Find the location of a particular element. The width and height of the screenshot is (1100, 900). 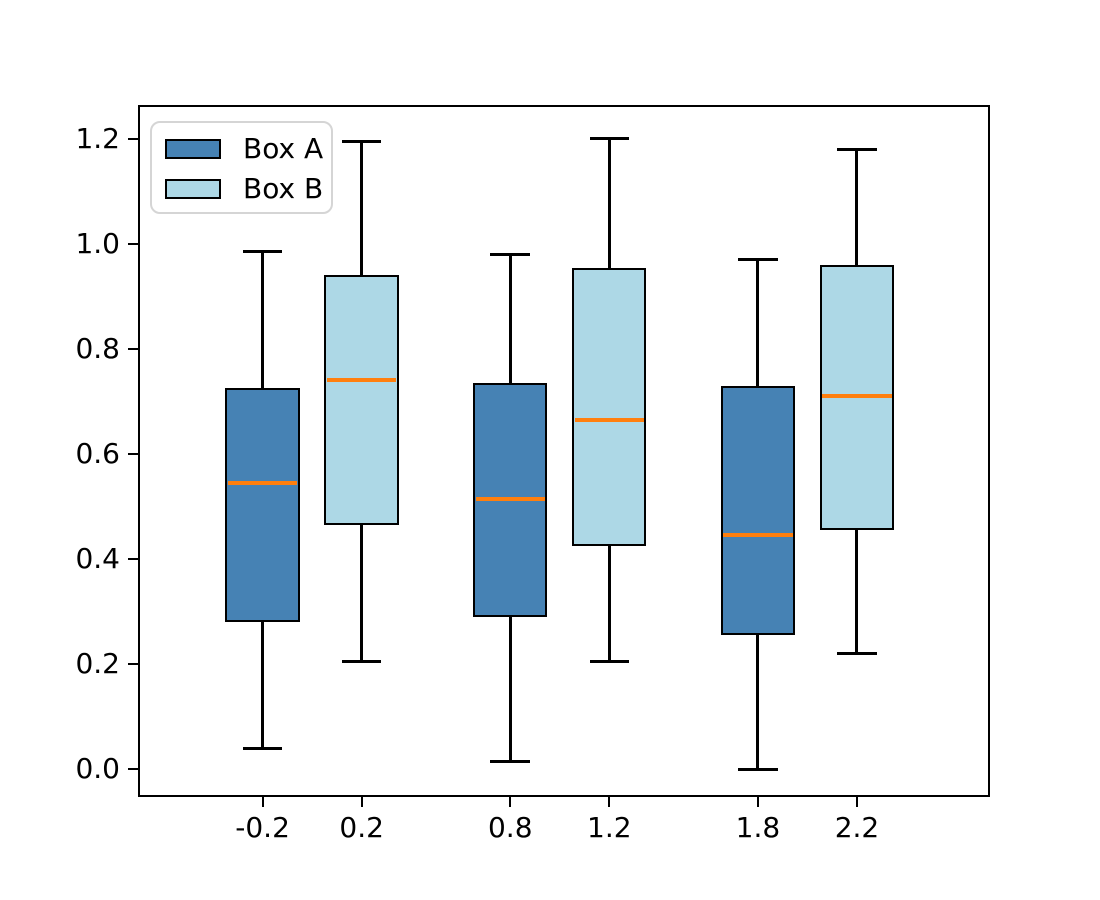

box-a-2-median-line is located at coordinates (510, 498).